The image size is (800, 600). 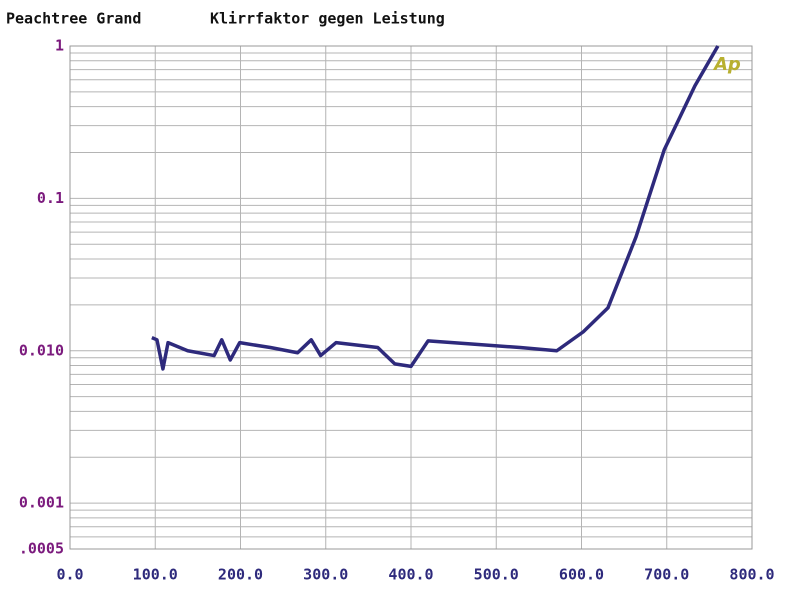 What do you see at coordinates (50, 198) in the screenshot?
I see `y-tick-label: 0.1` at bounding box center [50, 198].